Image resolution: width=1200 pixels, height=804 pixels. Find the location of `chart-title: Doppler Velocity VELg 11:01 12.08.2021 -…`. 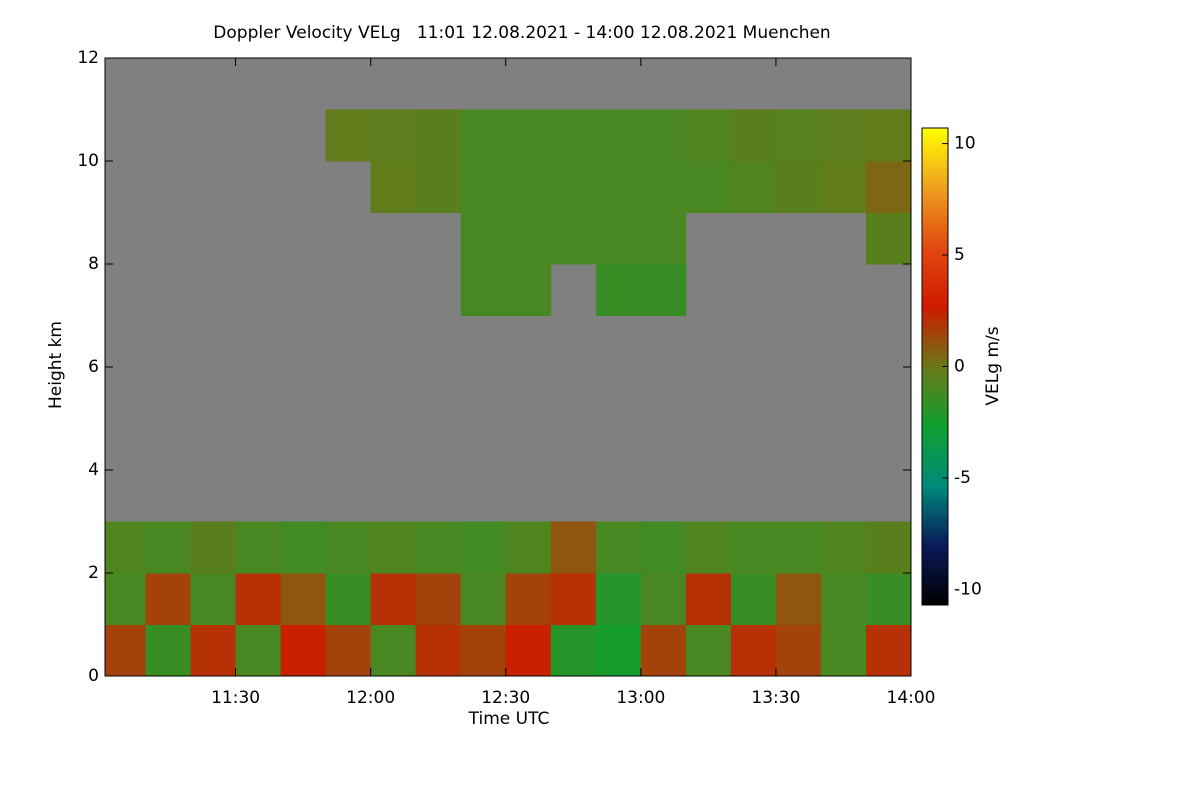

chart-title: Doppler Velocity VELg 11:01 12.08.2021 -… is located at coordinates (521, 33).